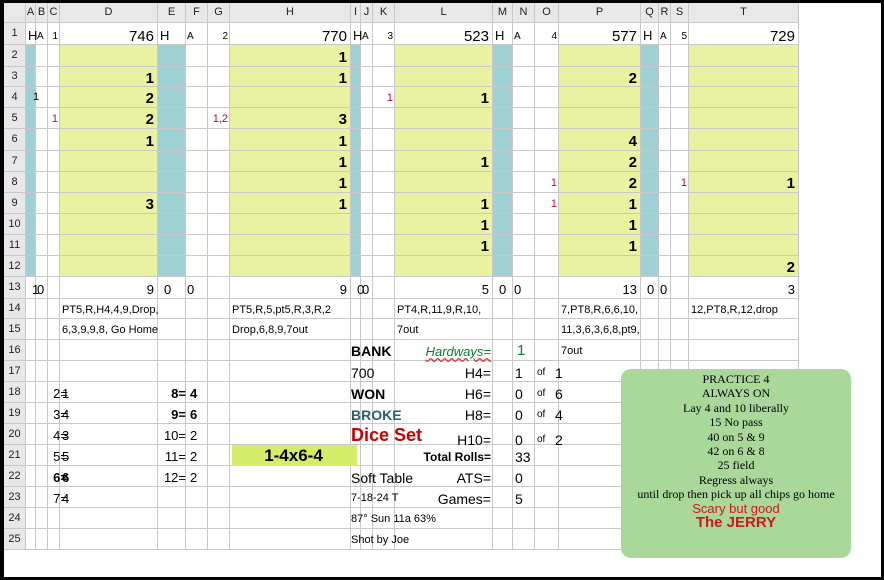 Image resolution: width=884 pixels, height=580 pixels. What do you see at coordinates (15, 350) in the screenshot?
I see `row-header-16: 16` at bounding box center [15, 350].